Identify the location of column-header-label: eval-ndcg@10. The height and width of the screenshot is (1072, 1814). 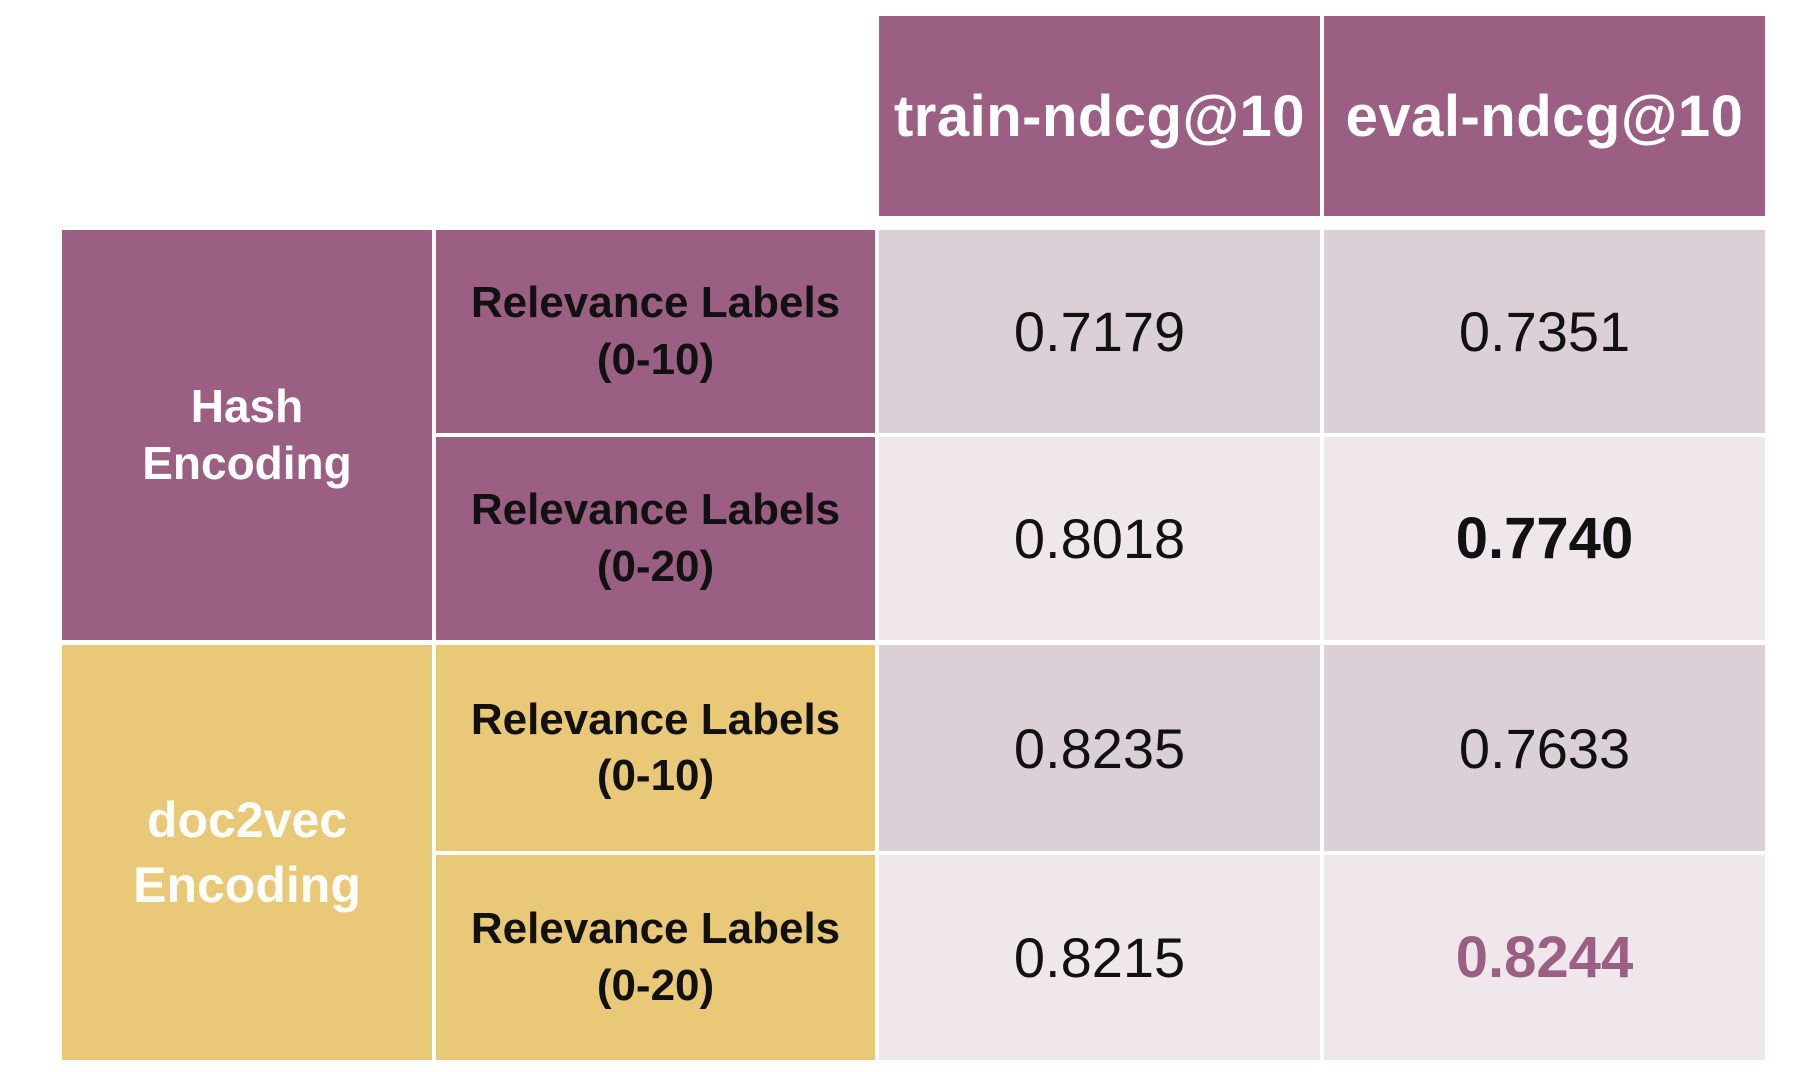
(1544, 116).